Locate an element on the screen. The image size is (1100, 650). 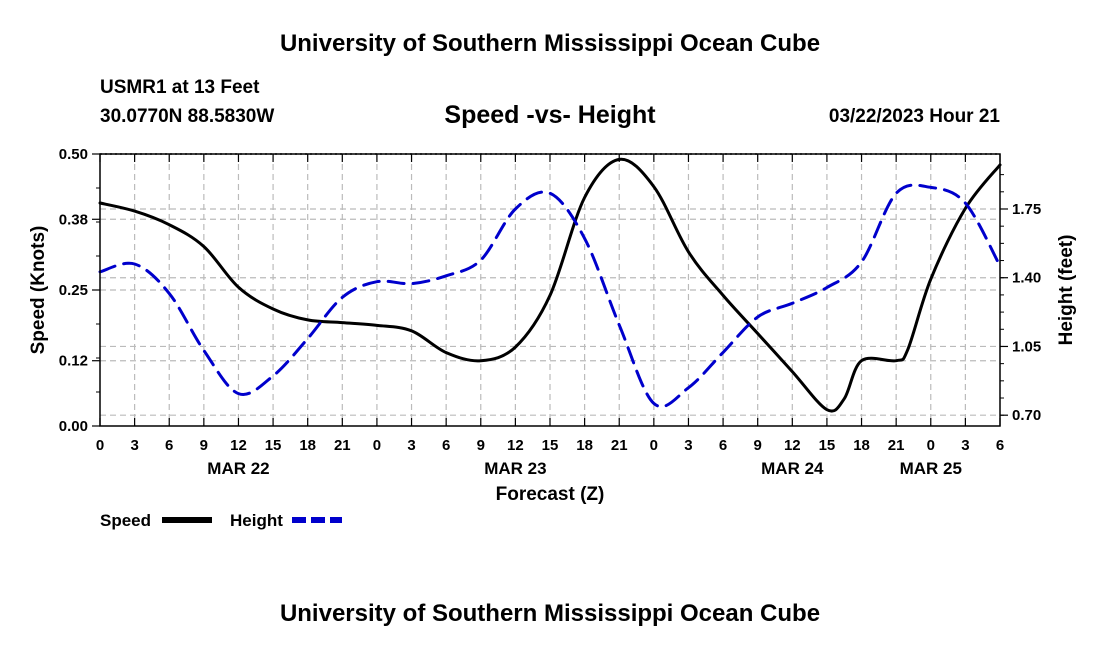
y2-axis-title: Height (feet) is located at coordinates (1066, 290).